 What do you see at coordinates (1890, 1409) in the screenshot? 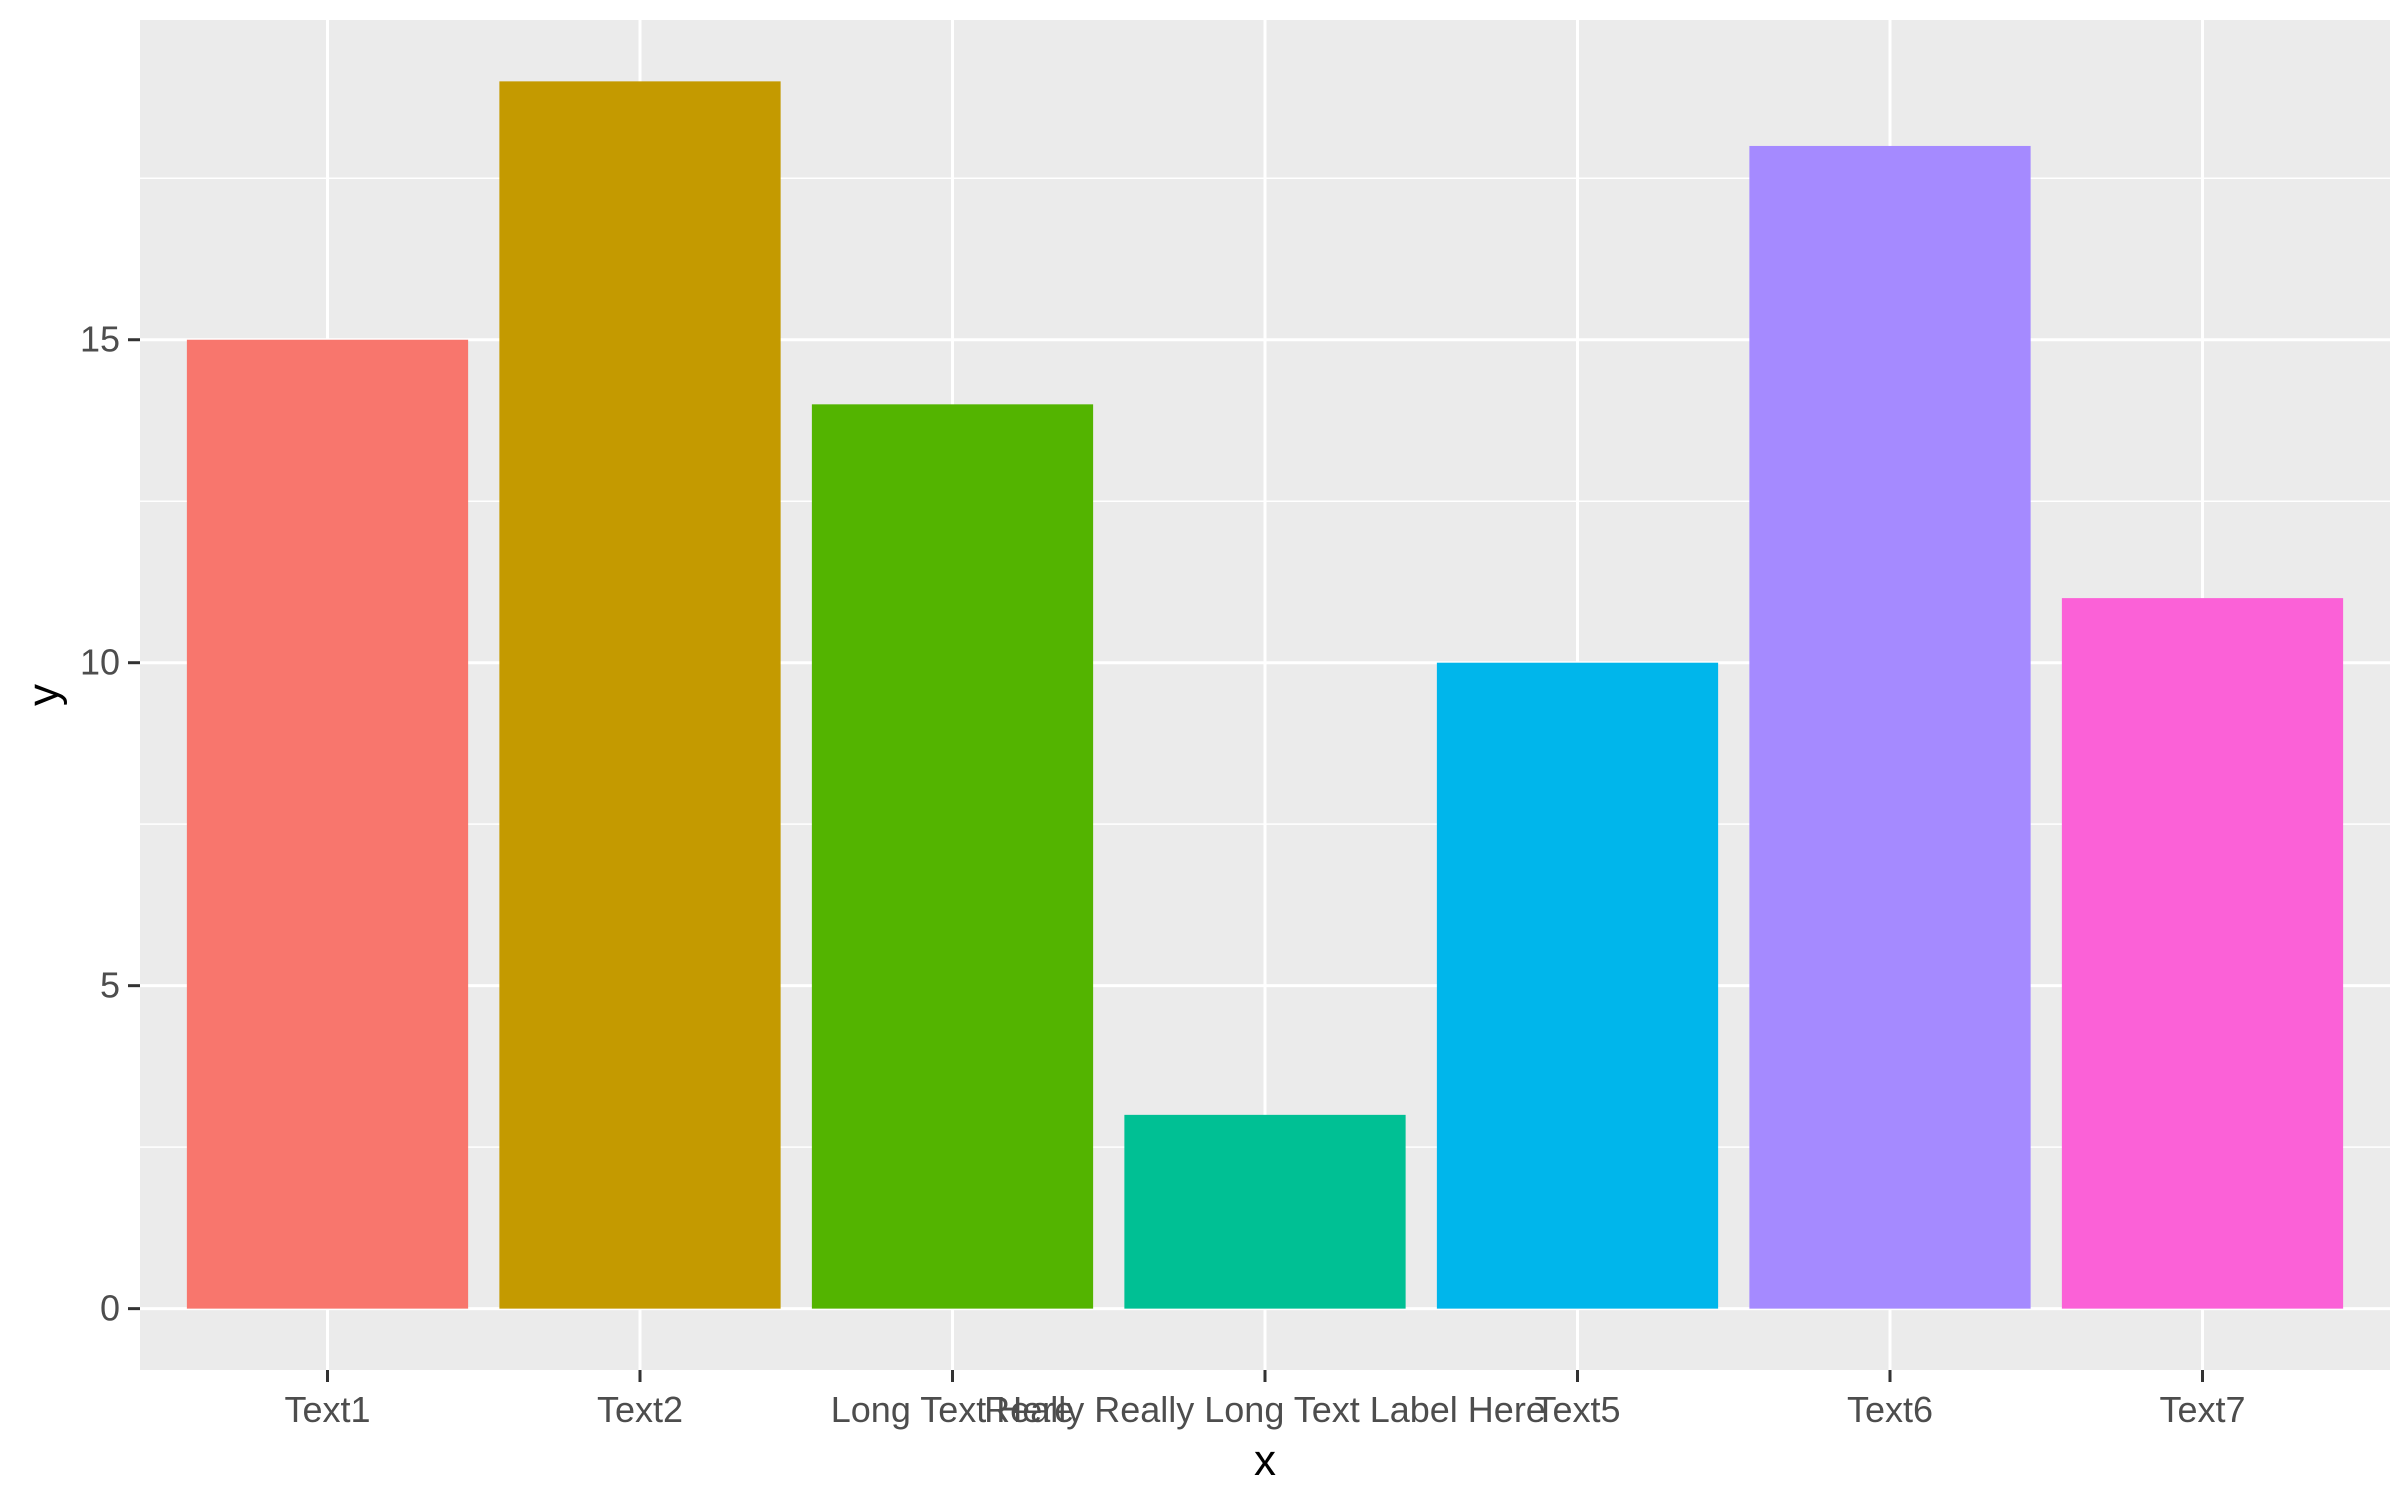
I see `x-tick-label: Text6` at bounding box center [1890, 1409].